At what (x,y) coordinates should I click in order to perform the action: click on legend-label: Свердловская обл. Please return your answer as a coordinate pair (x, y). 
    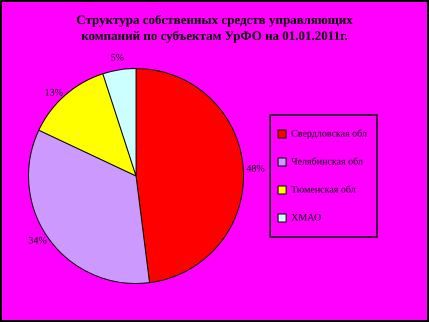
    Looking at the image, I should click on (329, 134).